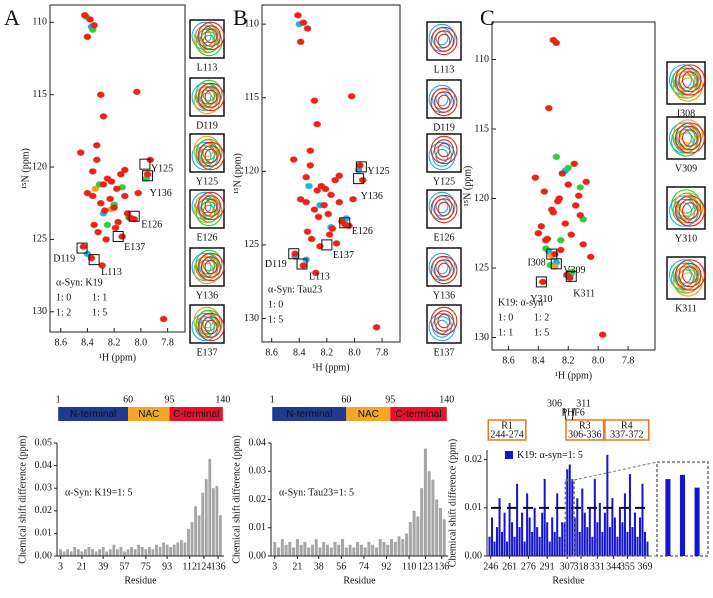  I want to click on x-tick-label: 8.0, so click(141, 342).